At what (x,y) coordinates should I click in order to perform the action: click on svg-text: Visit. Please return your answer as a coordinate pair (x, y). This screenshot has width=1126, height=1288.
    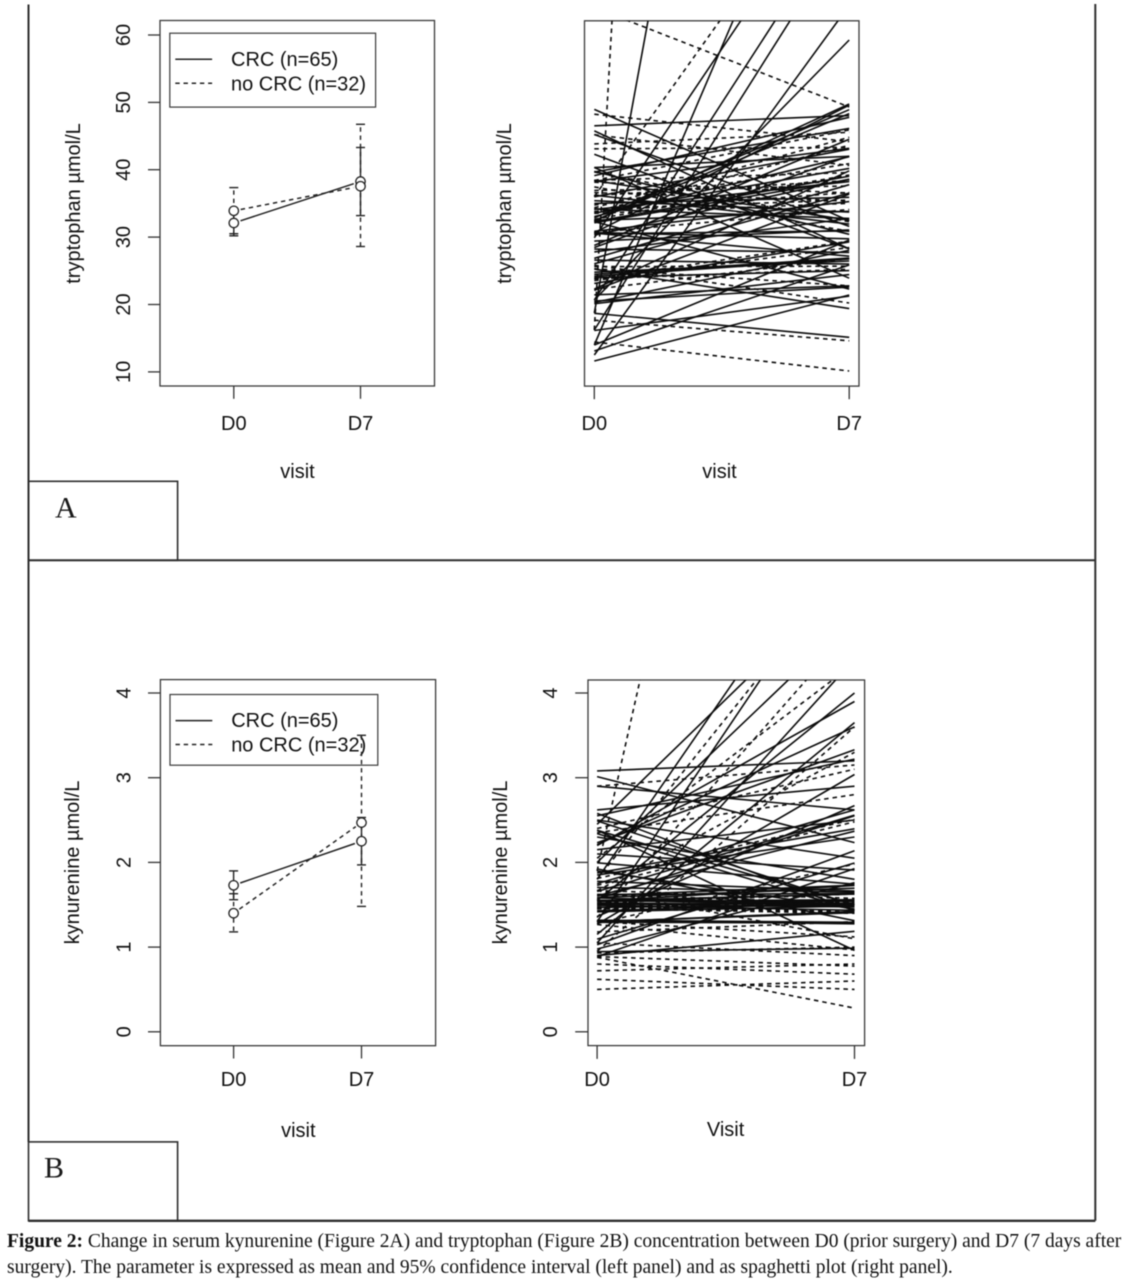
    Looking at the image, I should click on (726, 1130).